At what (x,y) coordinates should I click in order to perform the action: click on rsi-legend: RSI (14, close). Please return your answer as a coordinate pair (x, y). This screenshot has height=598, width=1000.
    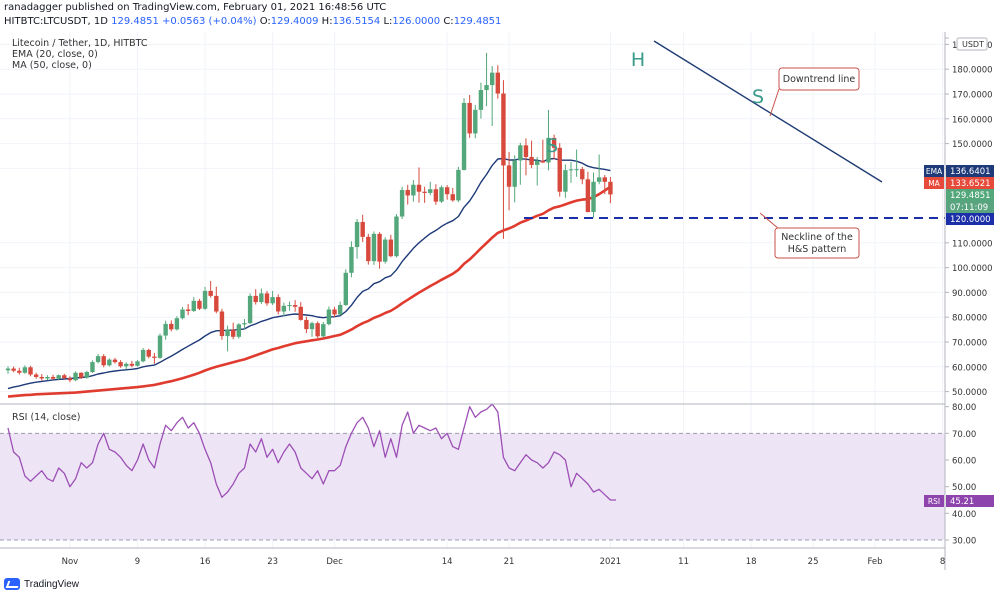
    Looking at the image, I should click on (46, 417).